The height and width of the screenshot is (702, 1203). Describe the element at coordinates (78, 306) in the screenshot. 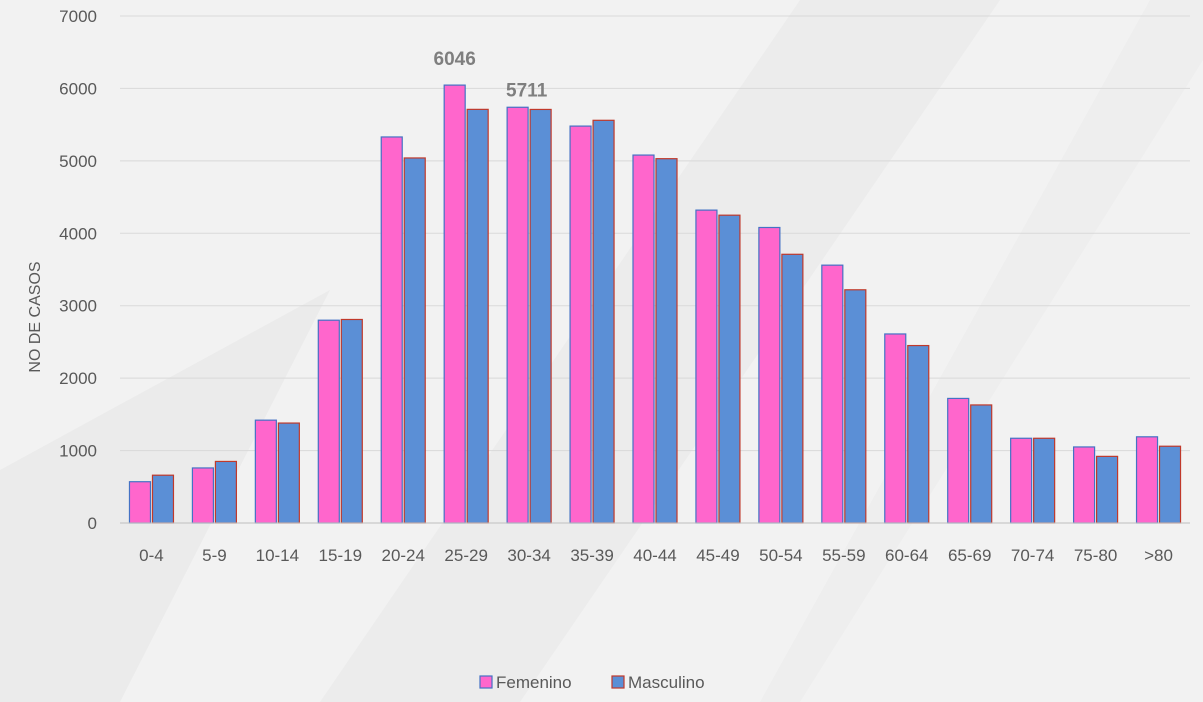

I see `y-tick-label: 3000` at that location.